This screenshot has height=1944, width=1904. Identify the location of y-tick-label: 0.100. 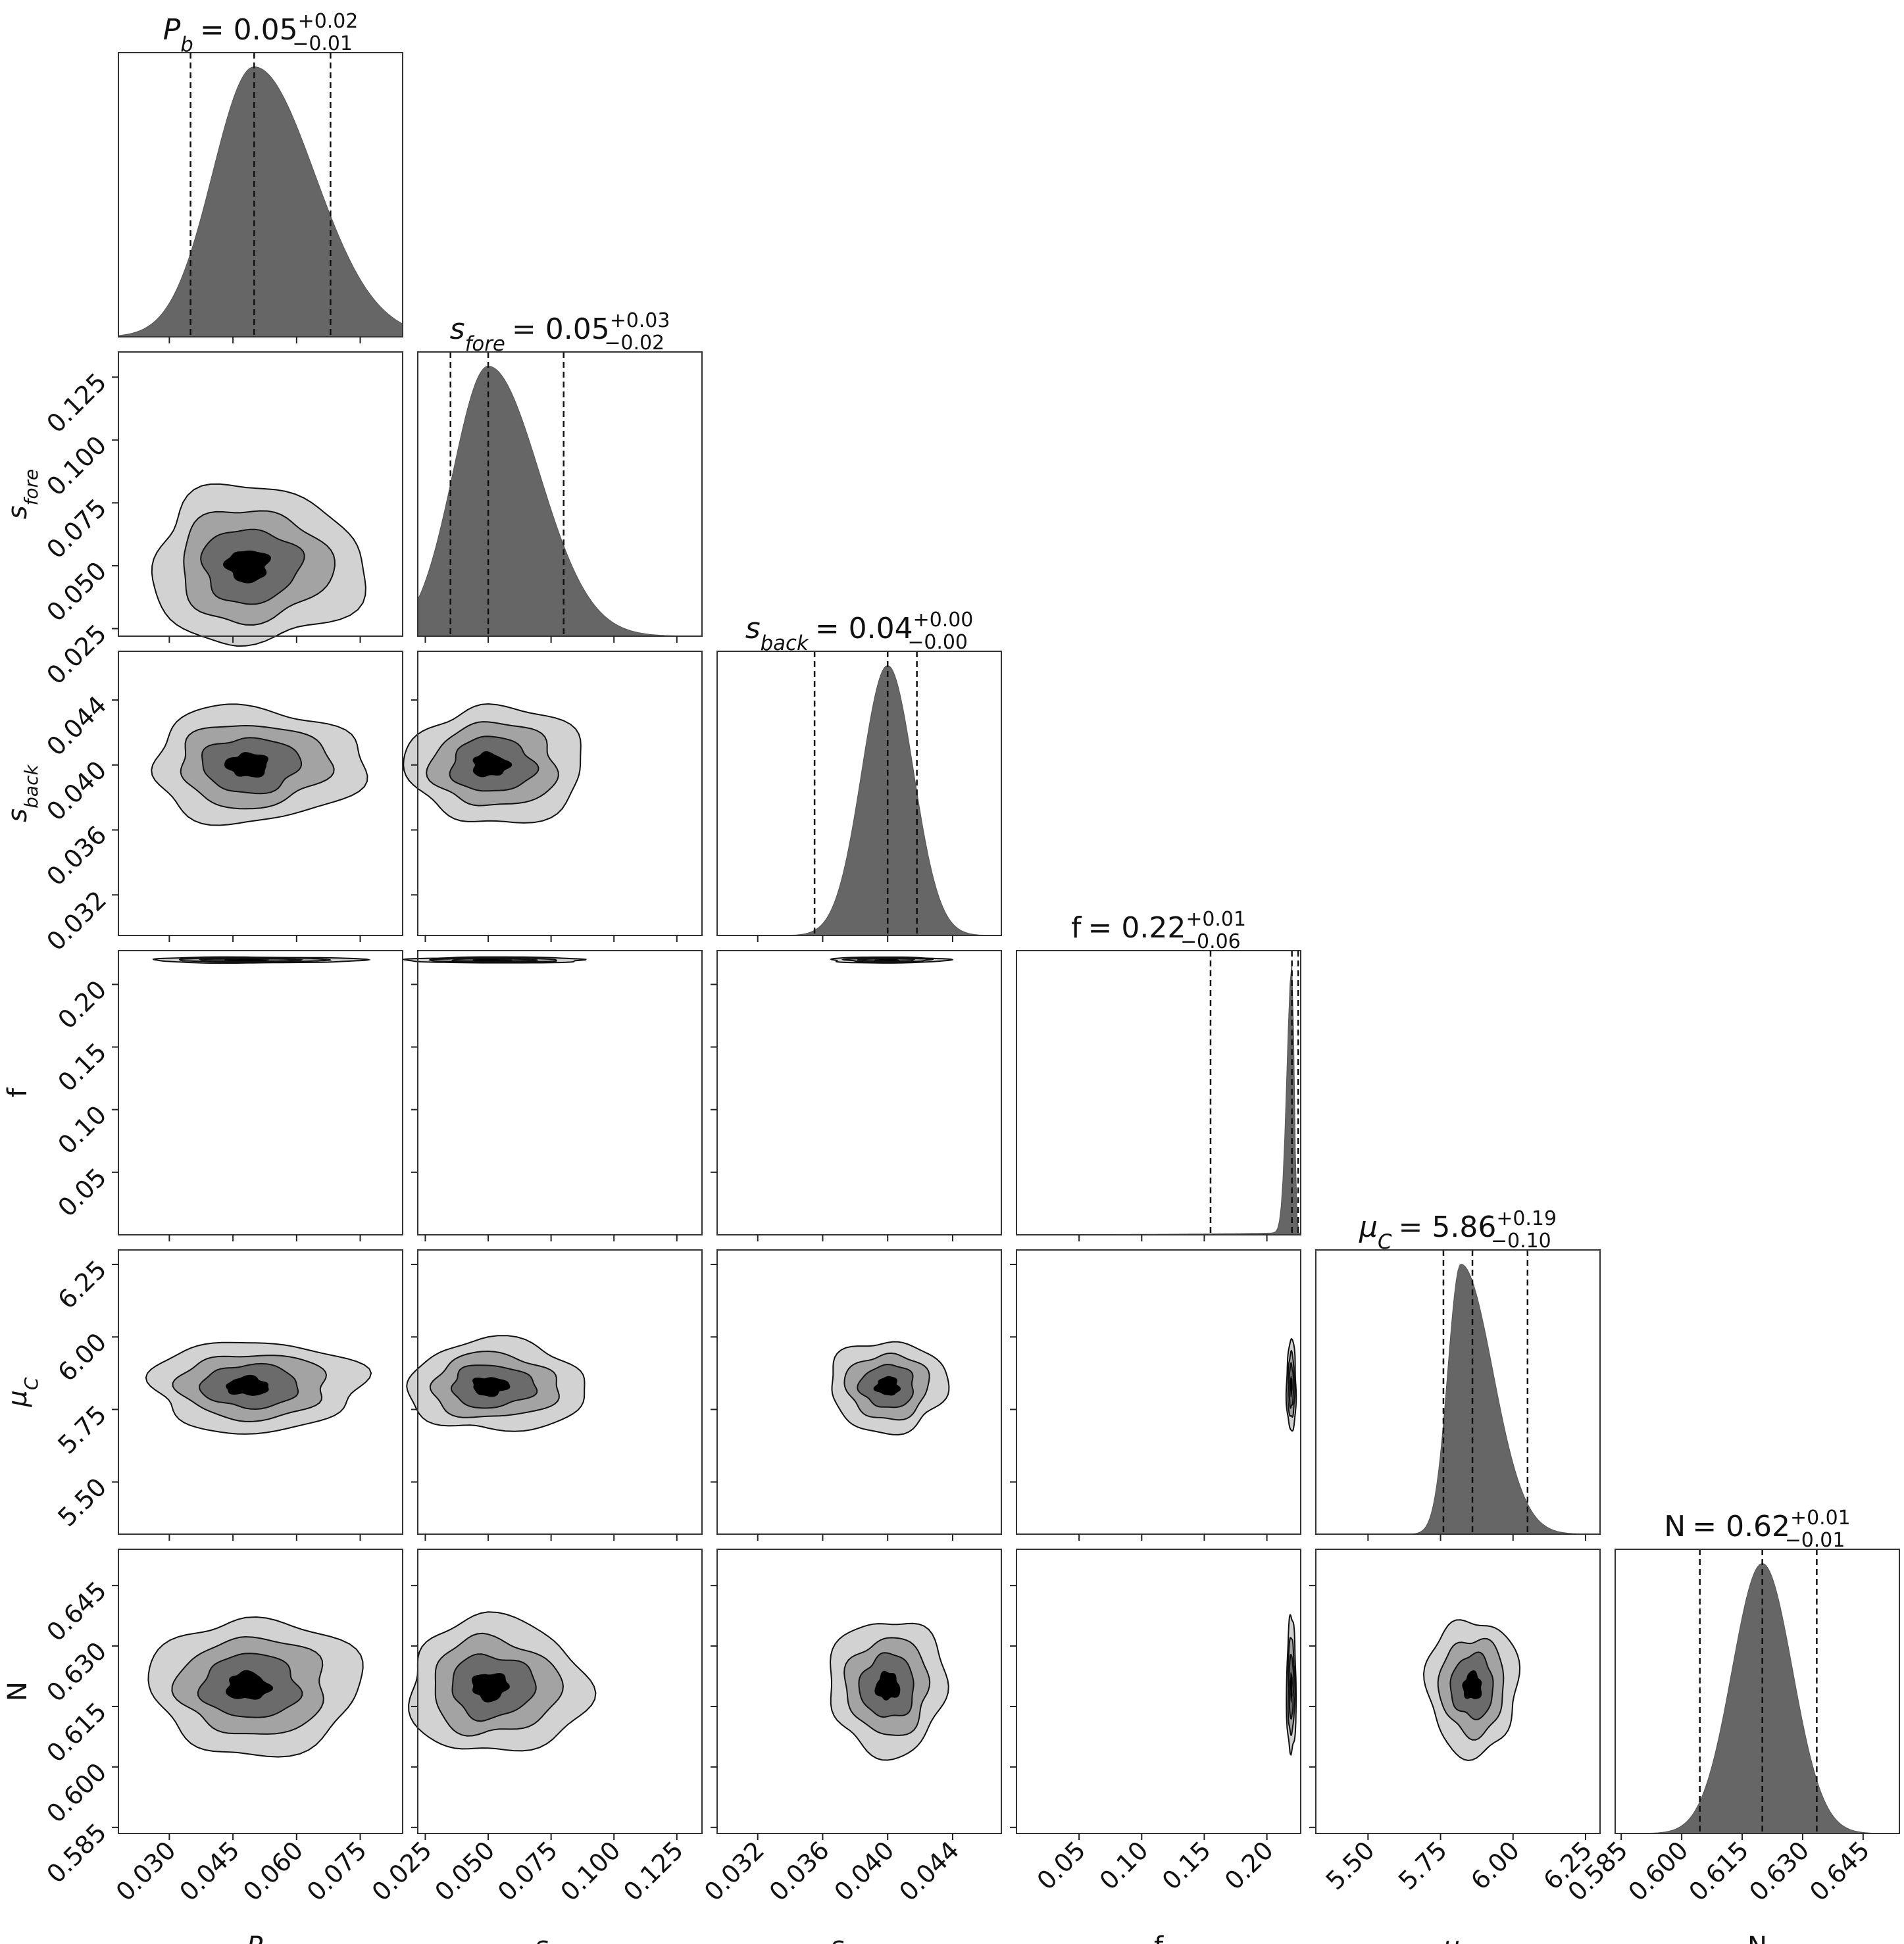
(76, 465).